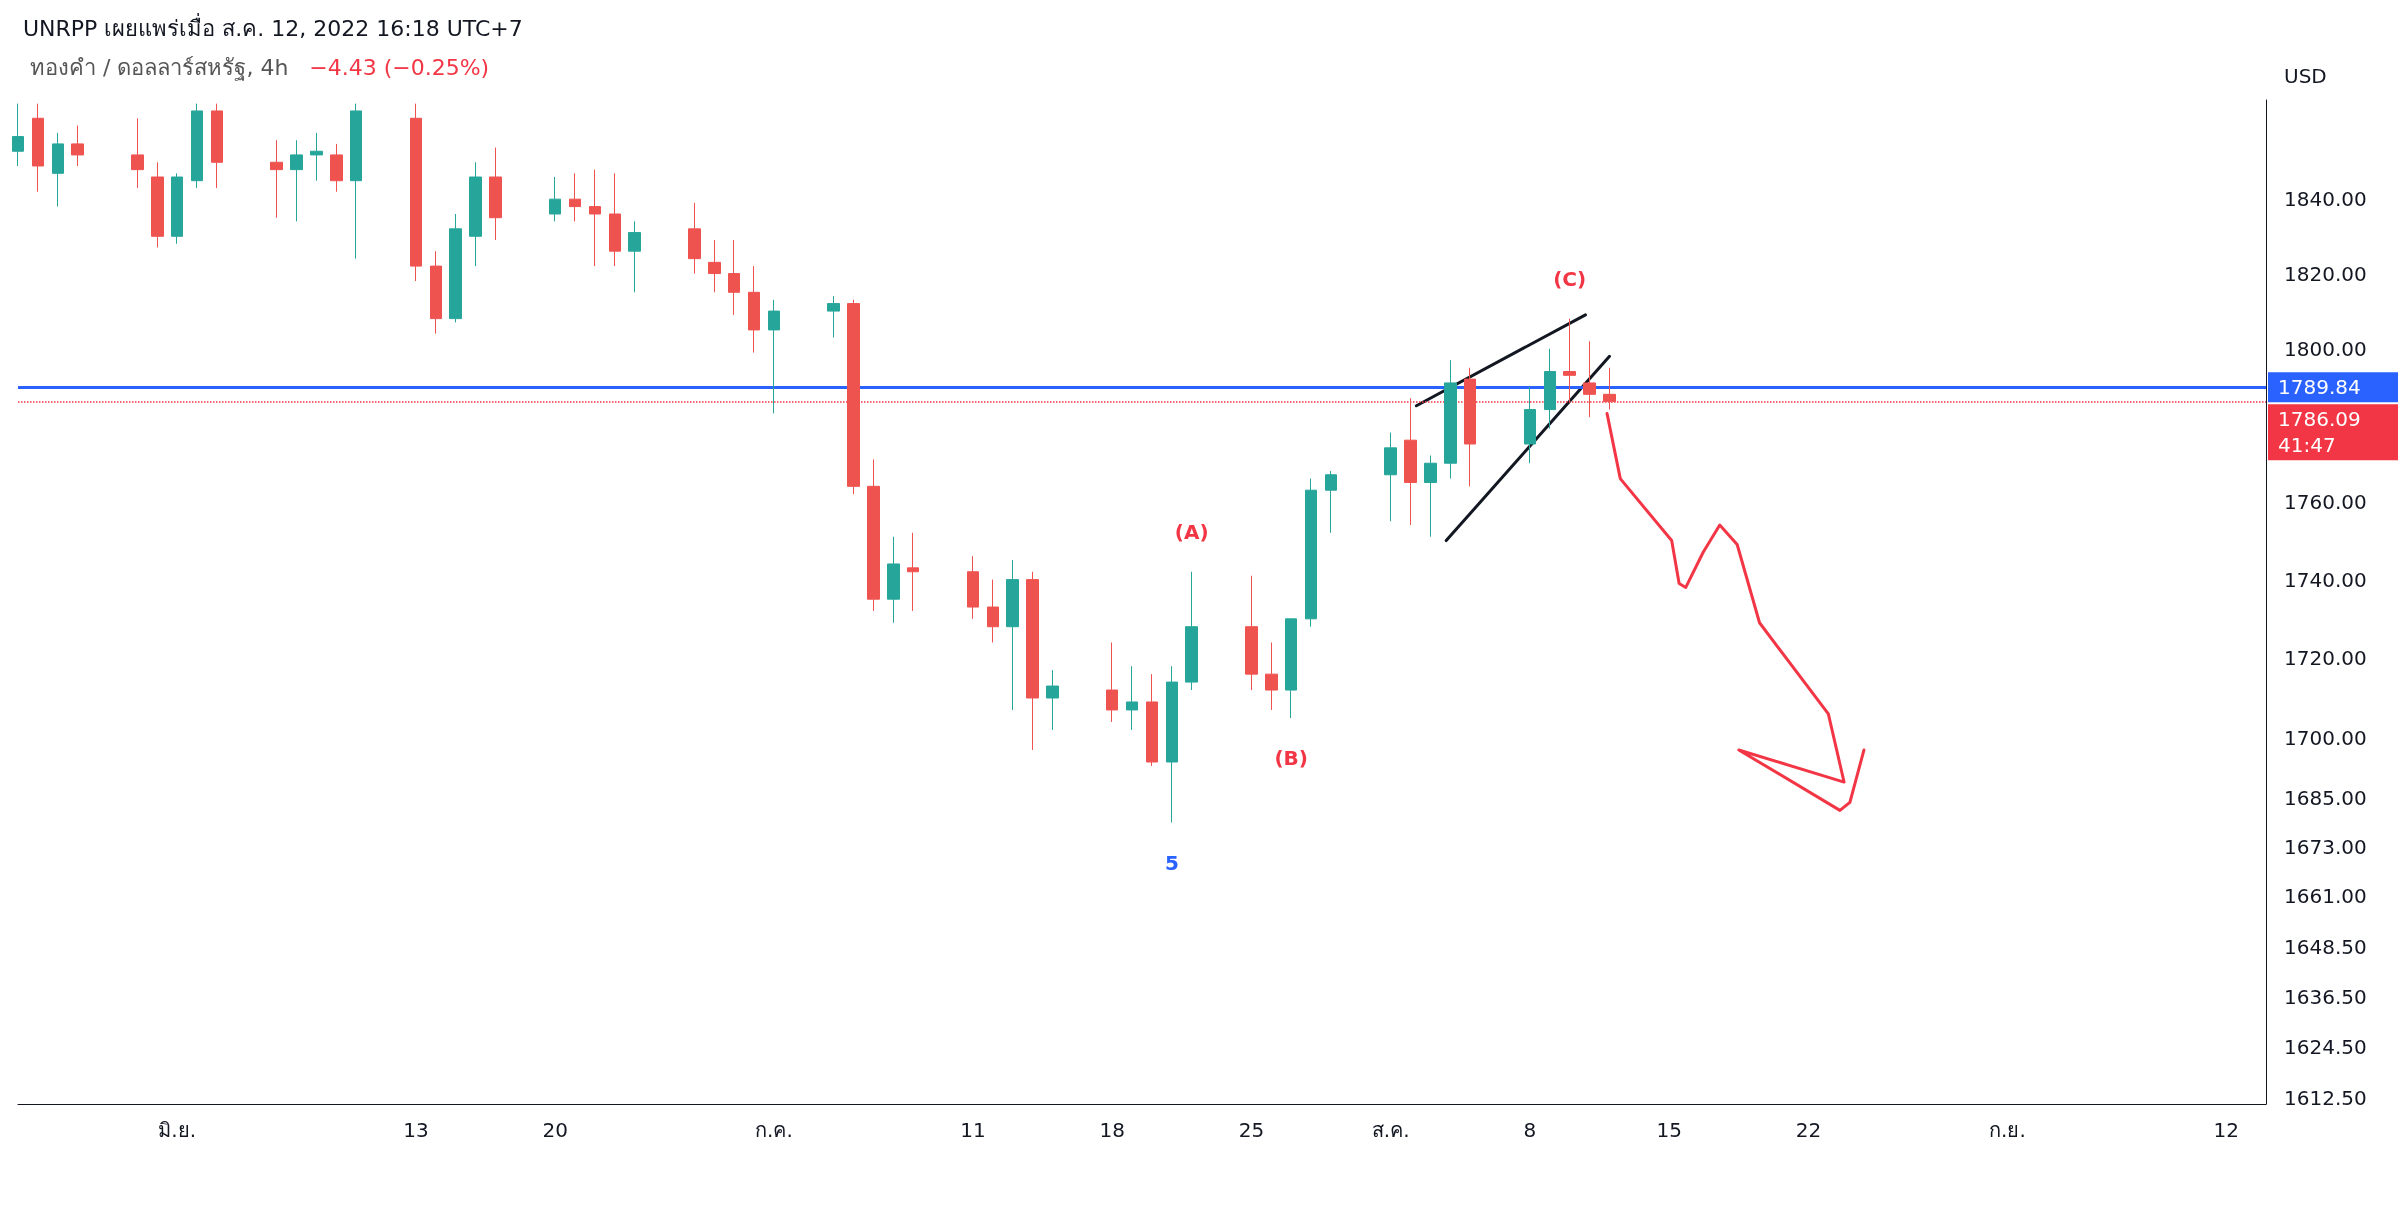 This screenshot has height=1219, width=2404. Describe the element at coordinates (1570, 278) in the screenshot. I see `annotation: (C)` at that location.